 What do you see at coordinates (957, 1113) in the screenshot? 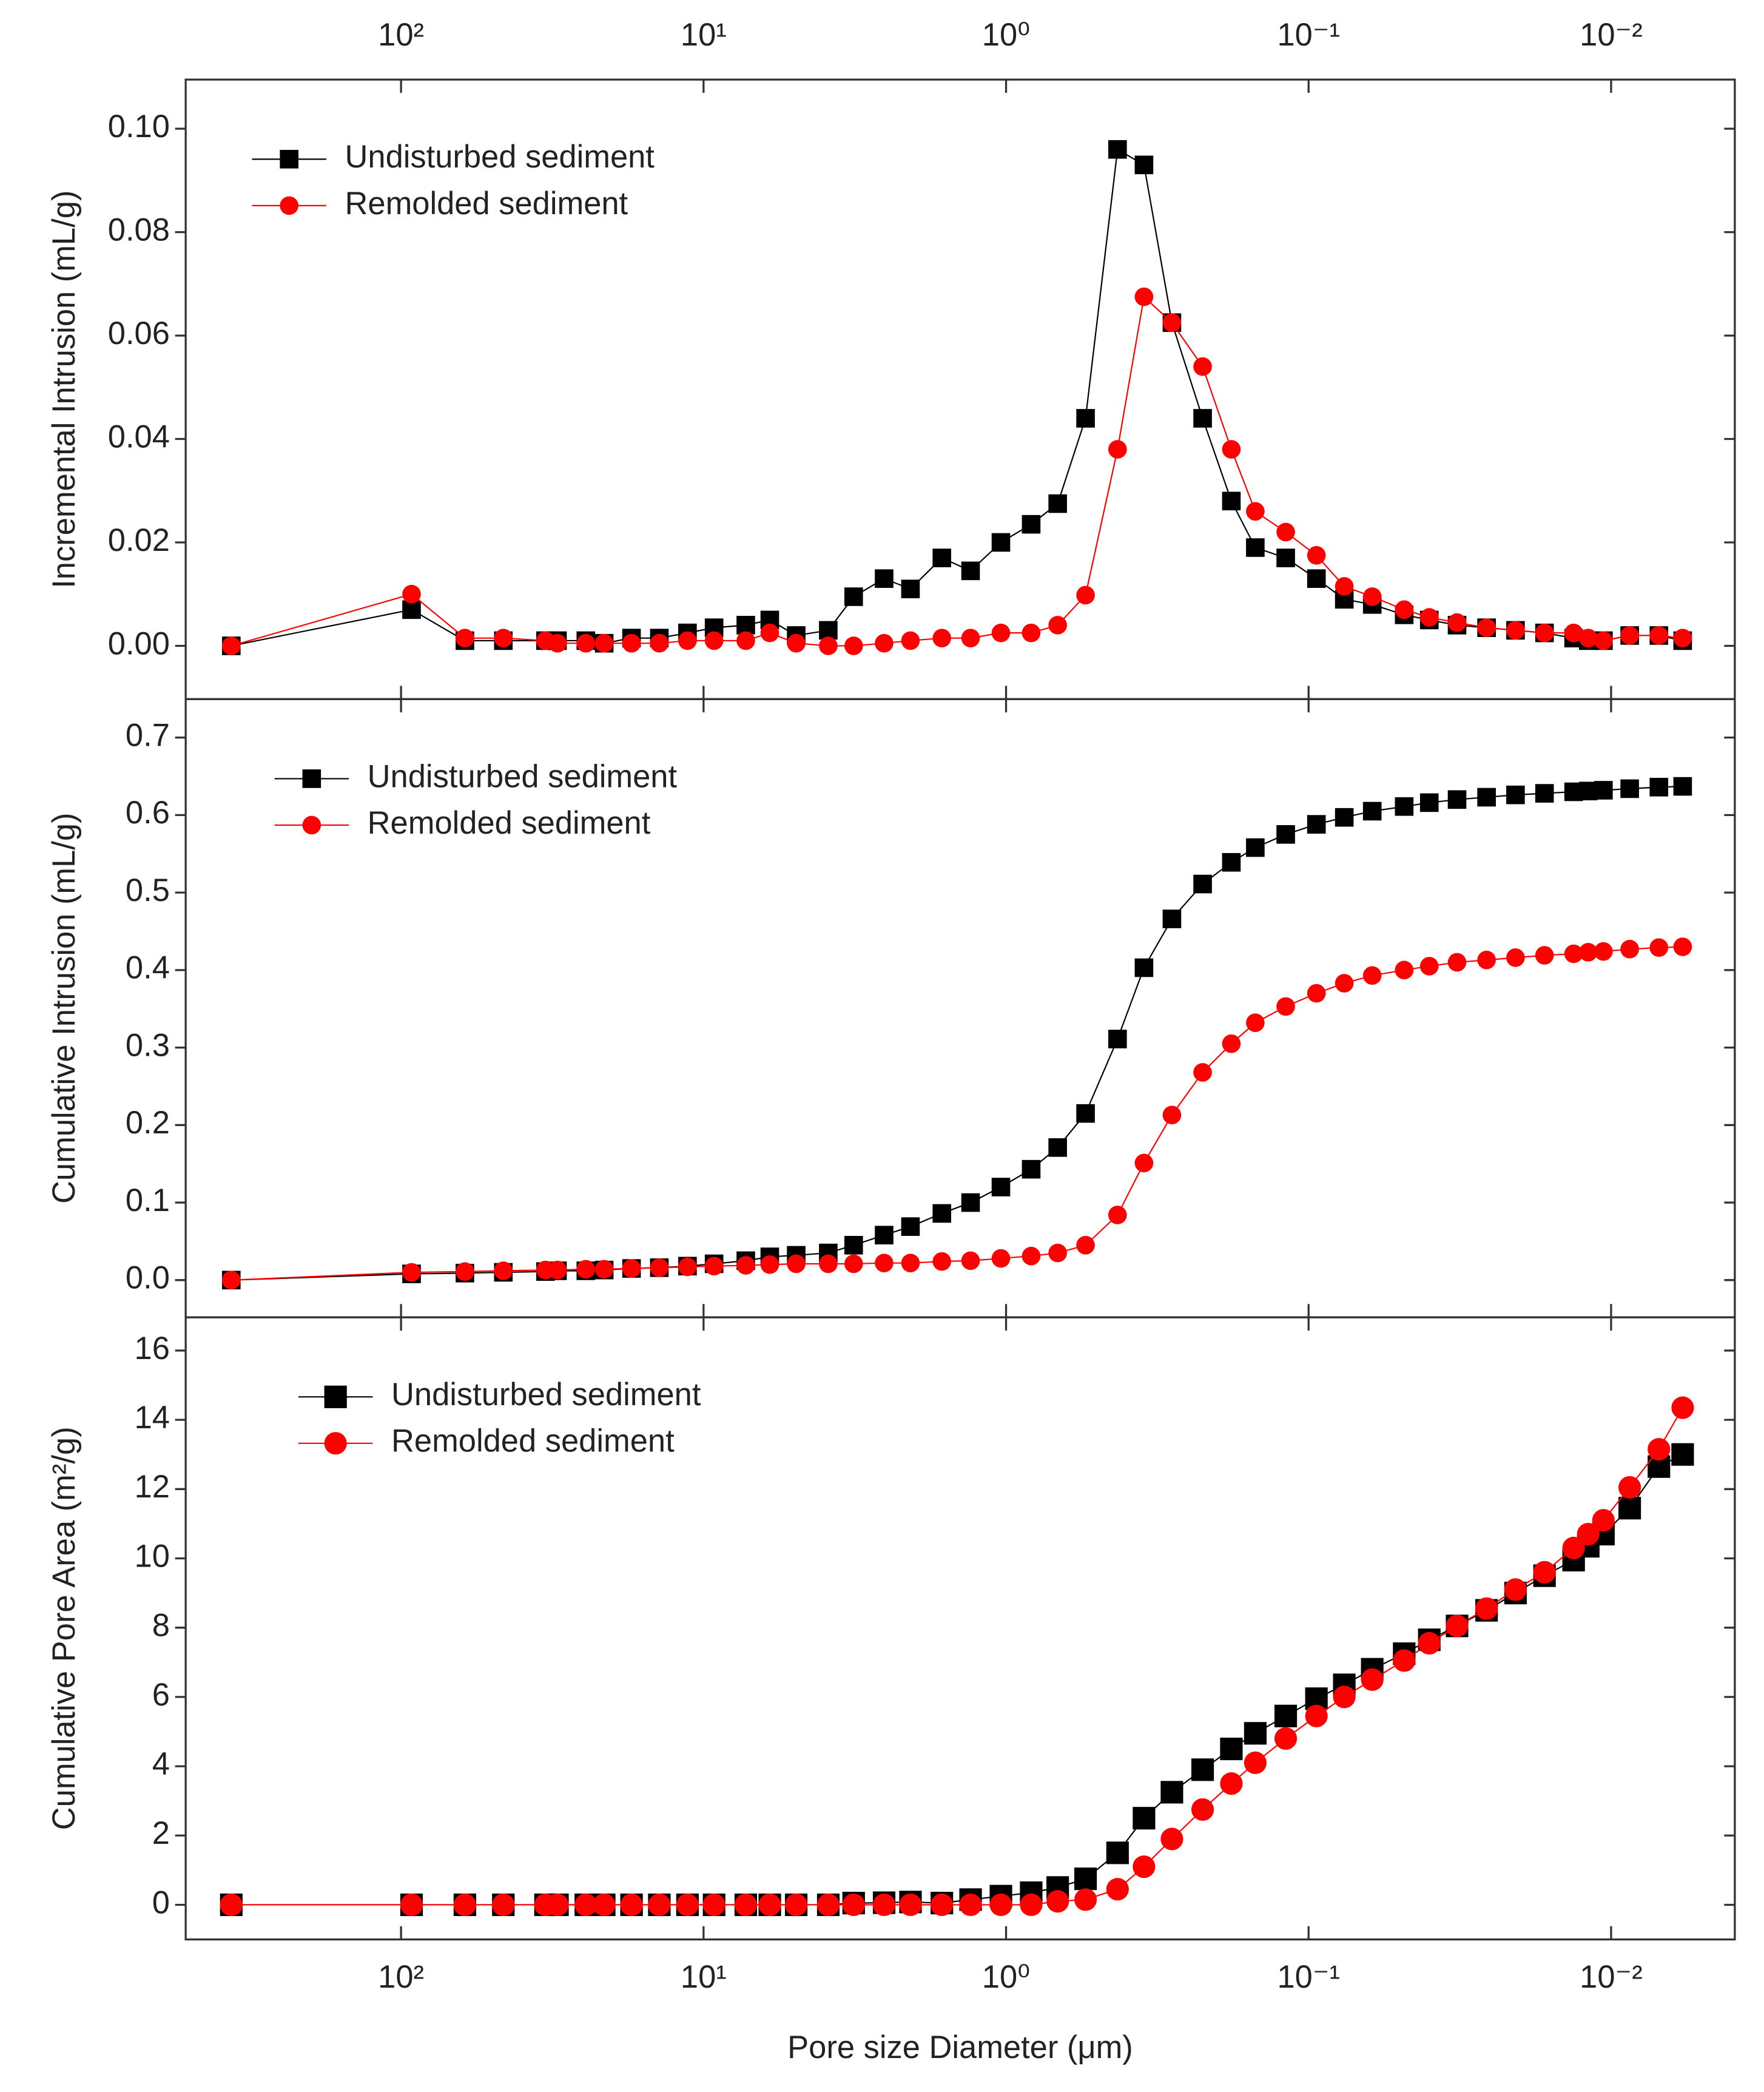
I see `series-line` at bounding box center [957, 1113].